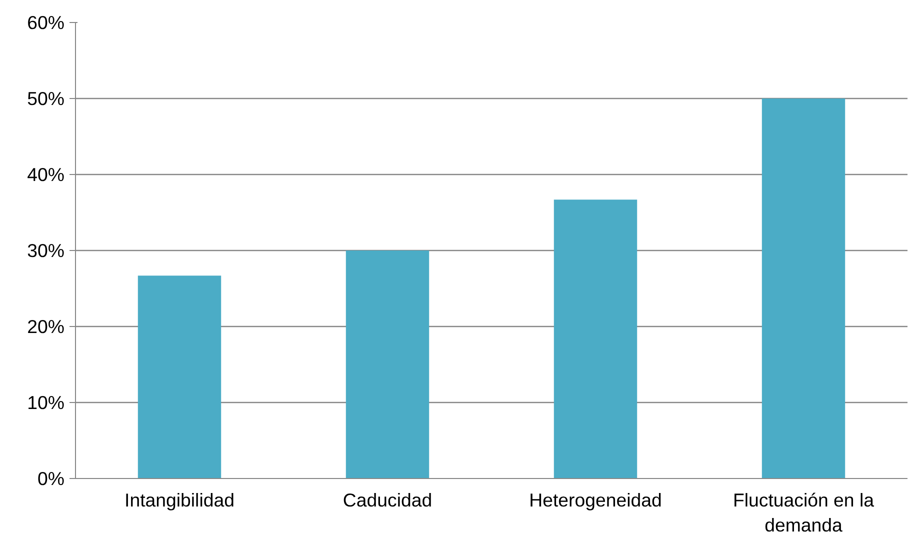 Image resolution: width=912 pixels, height=538 pixels. I want to click on y-tick-label: 30%, so click(46, 250).